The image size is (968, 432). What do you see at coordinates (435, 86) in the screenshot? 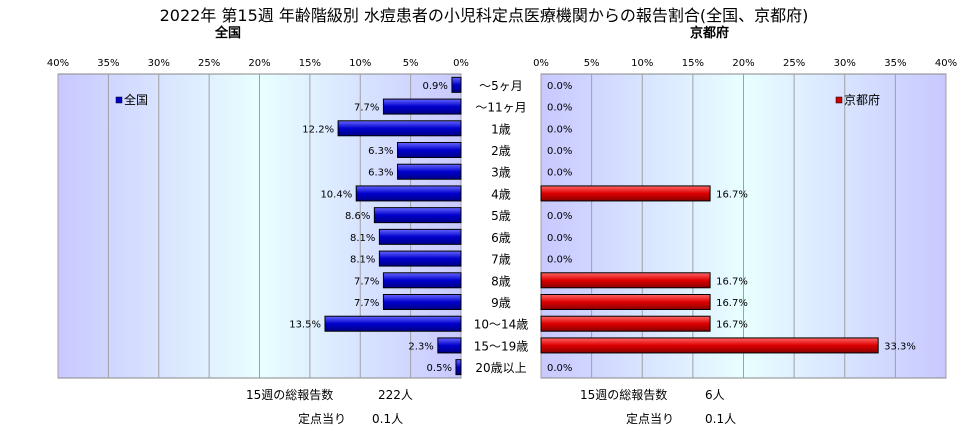
I see `left-bar-value-label: 0.9%` at bounding box center [435, 86].